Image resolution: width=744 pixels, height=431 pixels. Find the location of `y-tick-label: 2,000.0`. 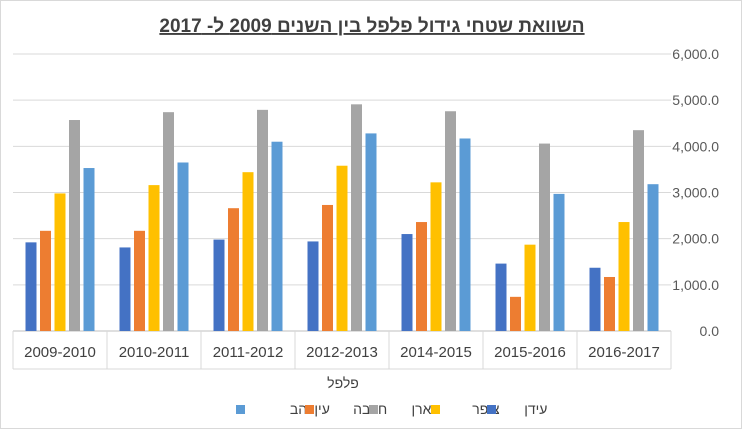

y-tick-label: 2,000.0 is located at coordinates (695, 239).